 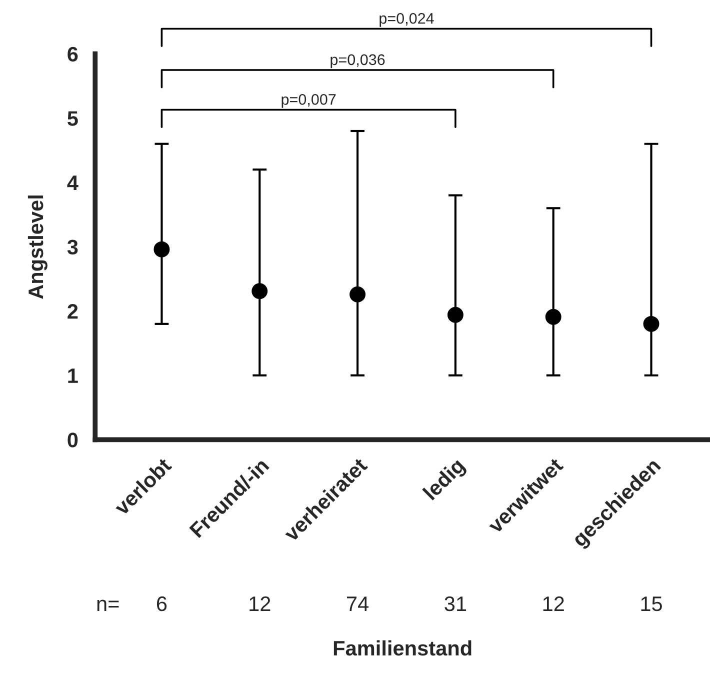 What do you see at coordinates (72, 247) in the screenshot?
I see `y-tick-label: 3` at bounding box center [72, 247].